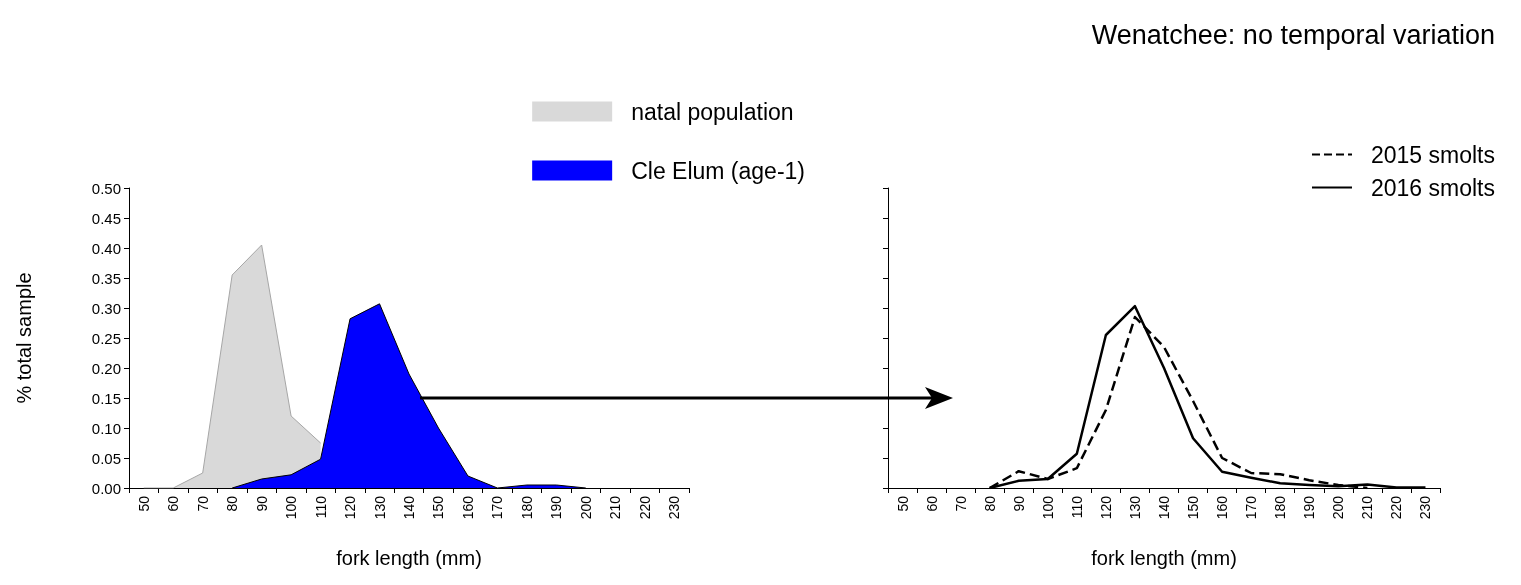  I want to click on legend-label: 2016 smolts, so click(1433, 187).